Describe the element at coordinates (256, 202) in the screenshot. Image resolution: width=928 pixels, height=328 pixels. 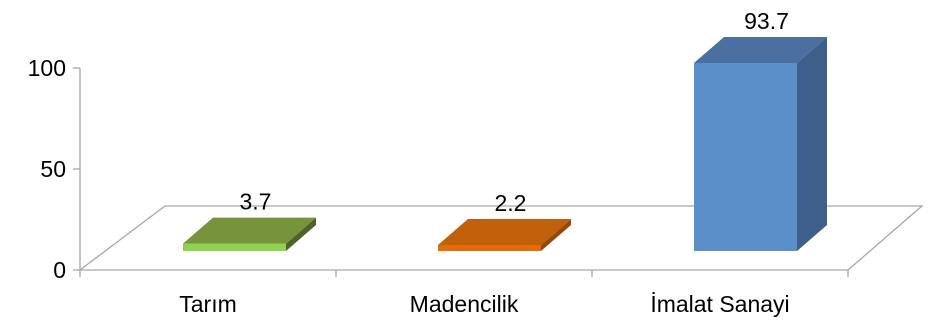
I see `data-label-tarim: 3.7` at that location.